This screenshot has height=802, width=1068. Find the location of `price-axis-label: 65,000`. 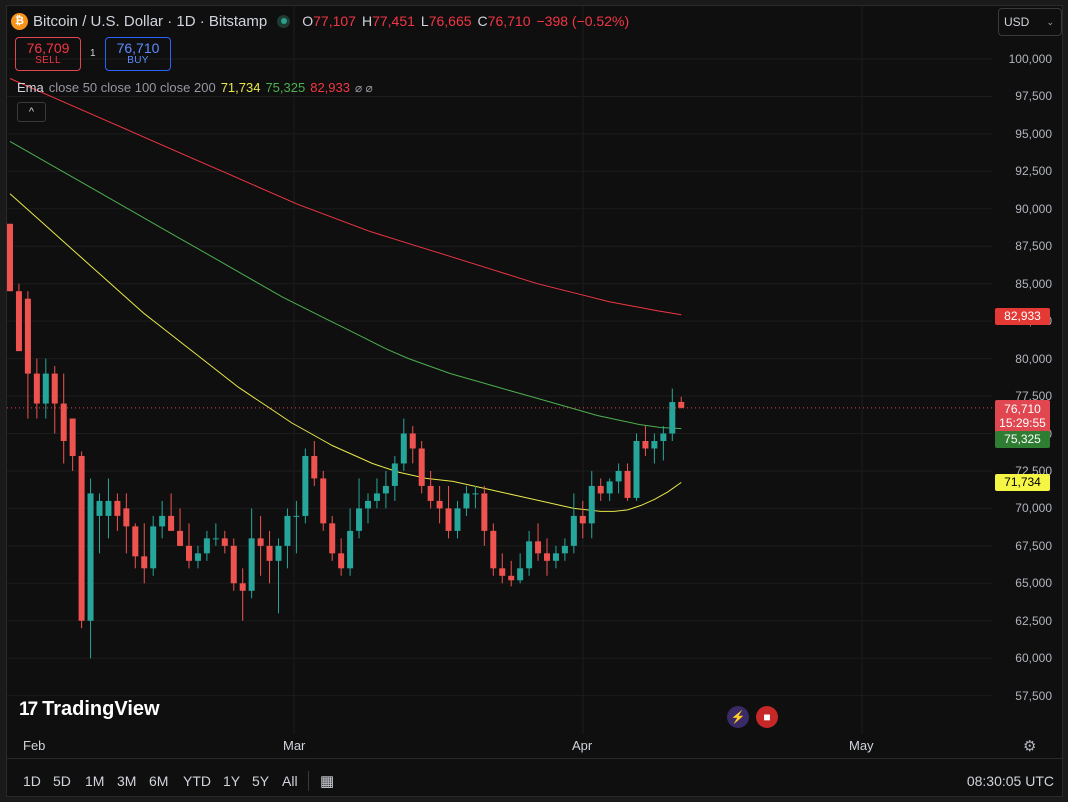

price-axis-label: 65,000 is located at coordinates (1033, 583).